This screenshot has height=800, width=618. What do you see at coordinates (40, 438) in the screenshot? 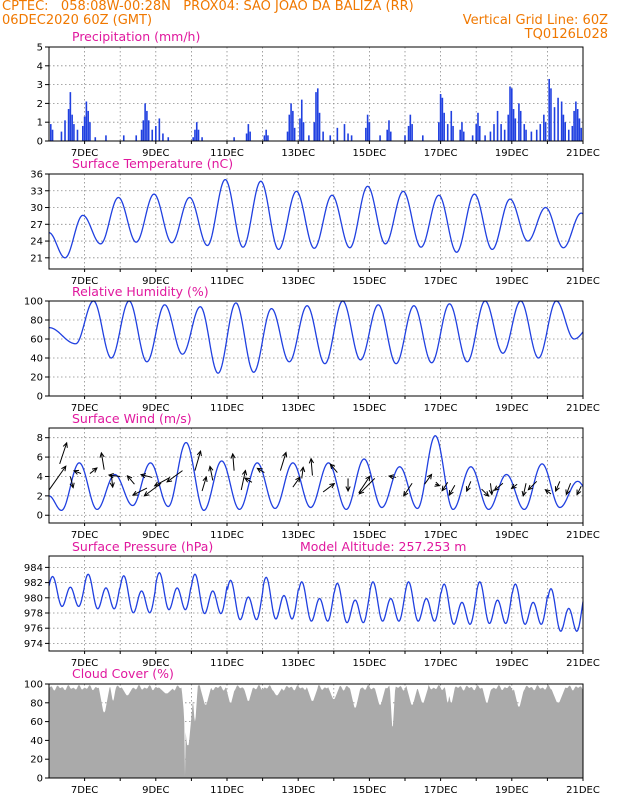
I see `y-tick-label: 8` at bounding box center [40, 438].